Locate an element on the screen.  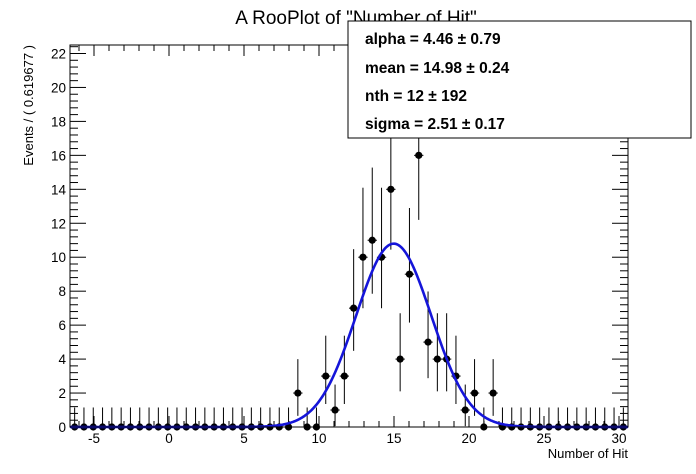
x-tick-label: 0 is located at coordinates (169, 438).